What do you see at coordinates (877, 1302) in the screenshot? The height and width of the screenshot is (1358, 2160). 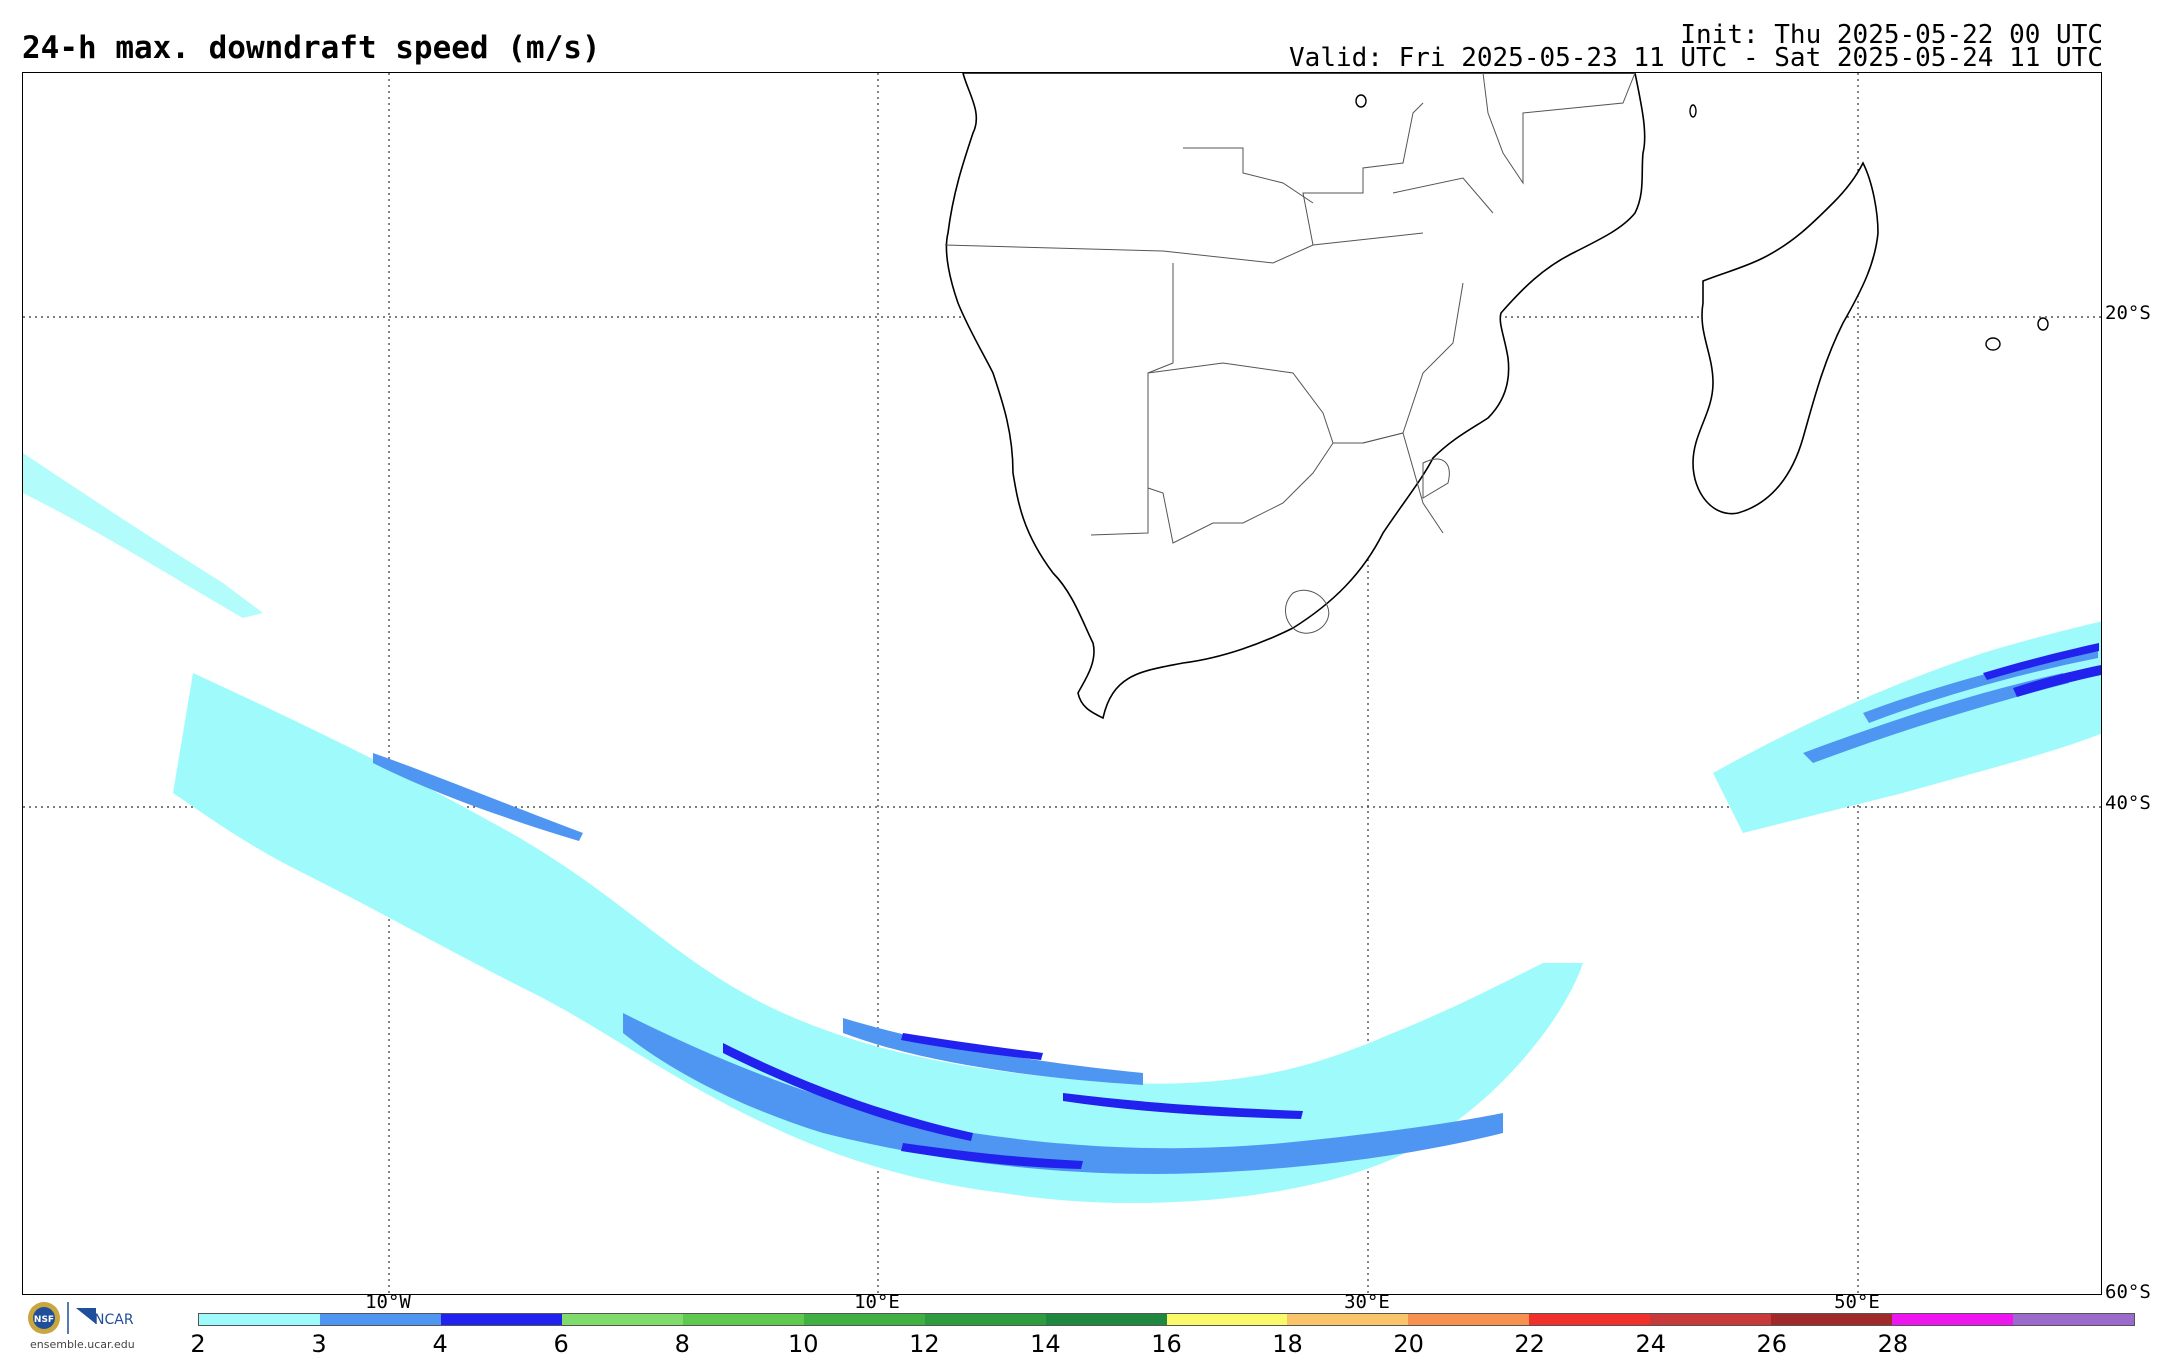 I see `lon-label-10e: 10°E` at bounding box center [877, 1302].